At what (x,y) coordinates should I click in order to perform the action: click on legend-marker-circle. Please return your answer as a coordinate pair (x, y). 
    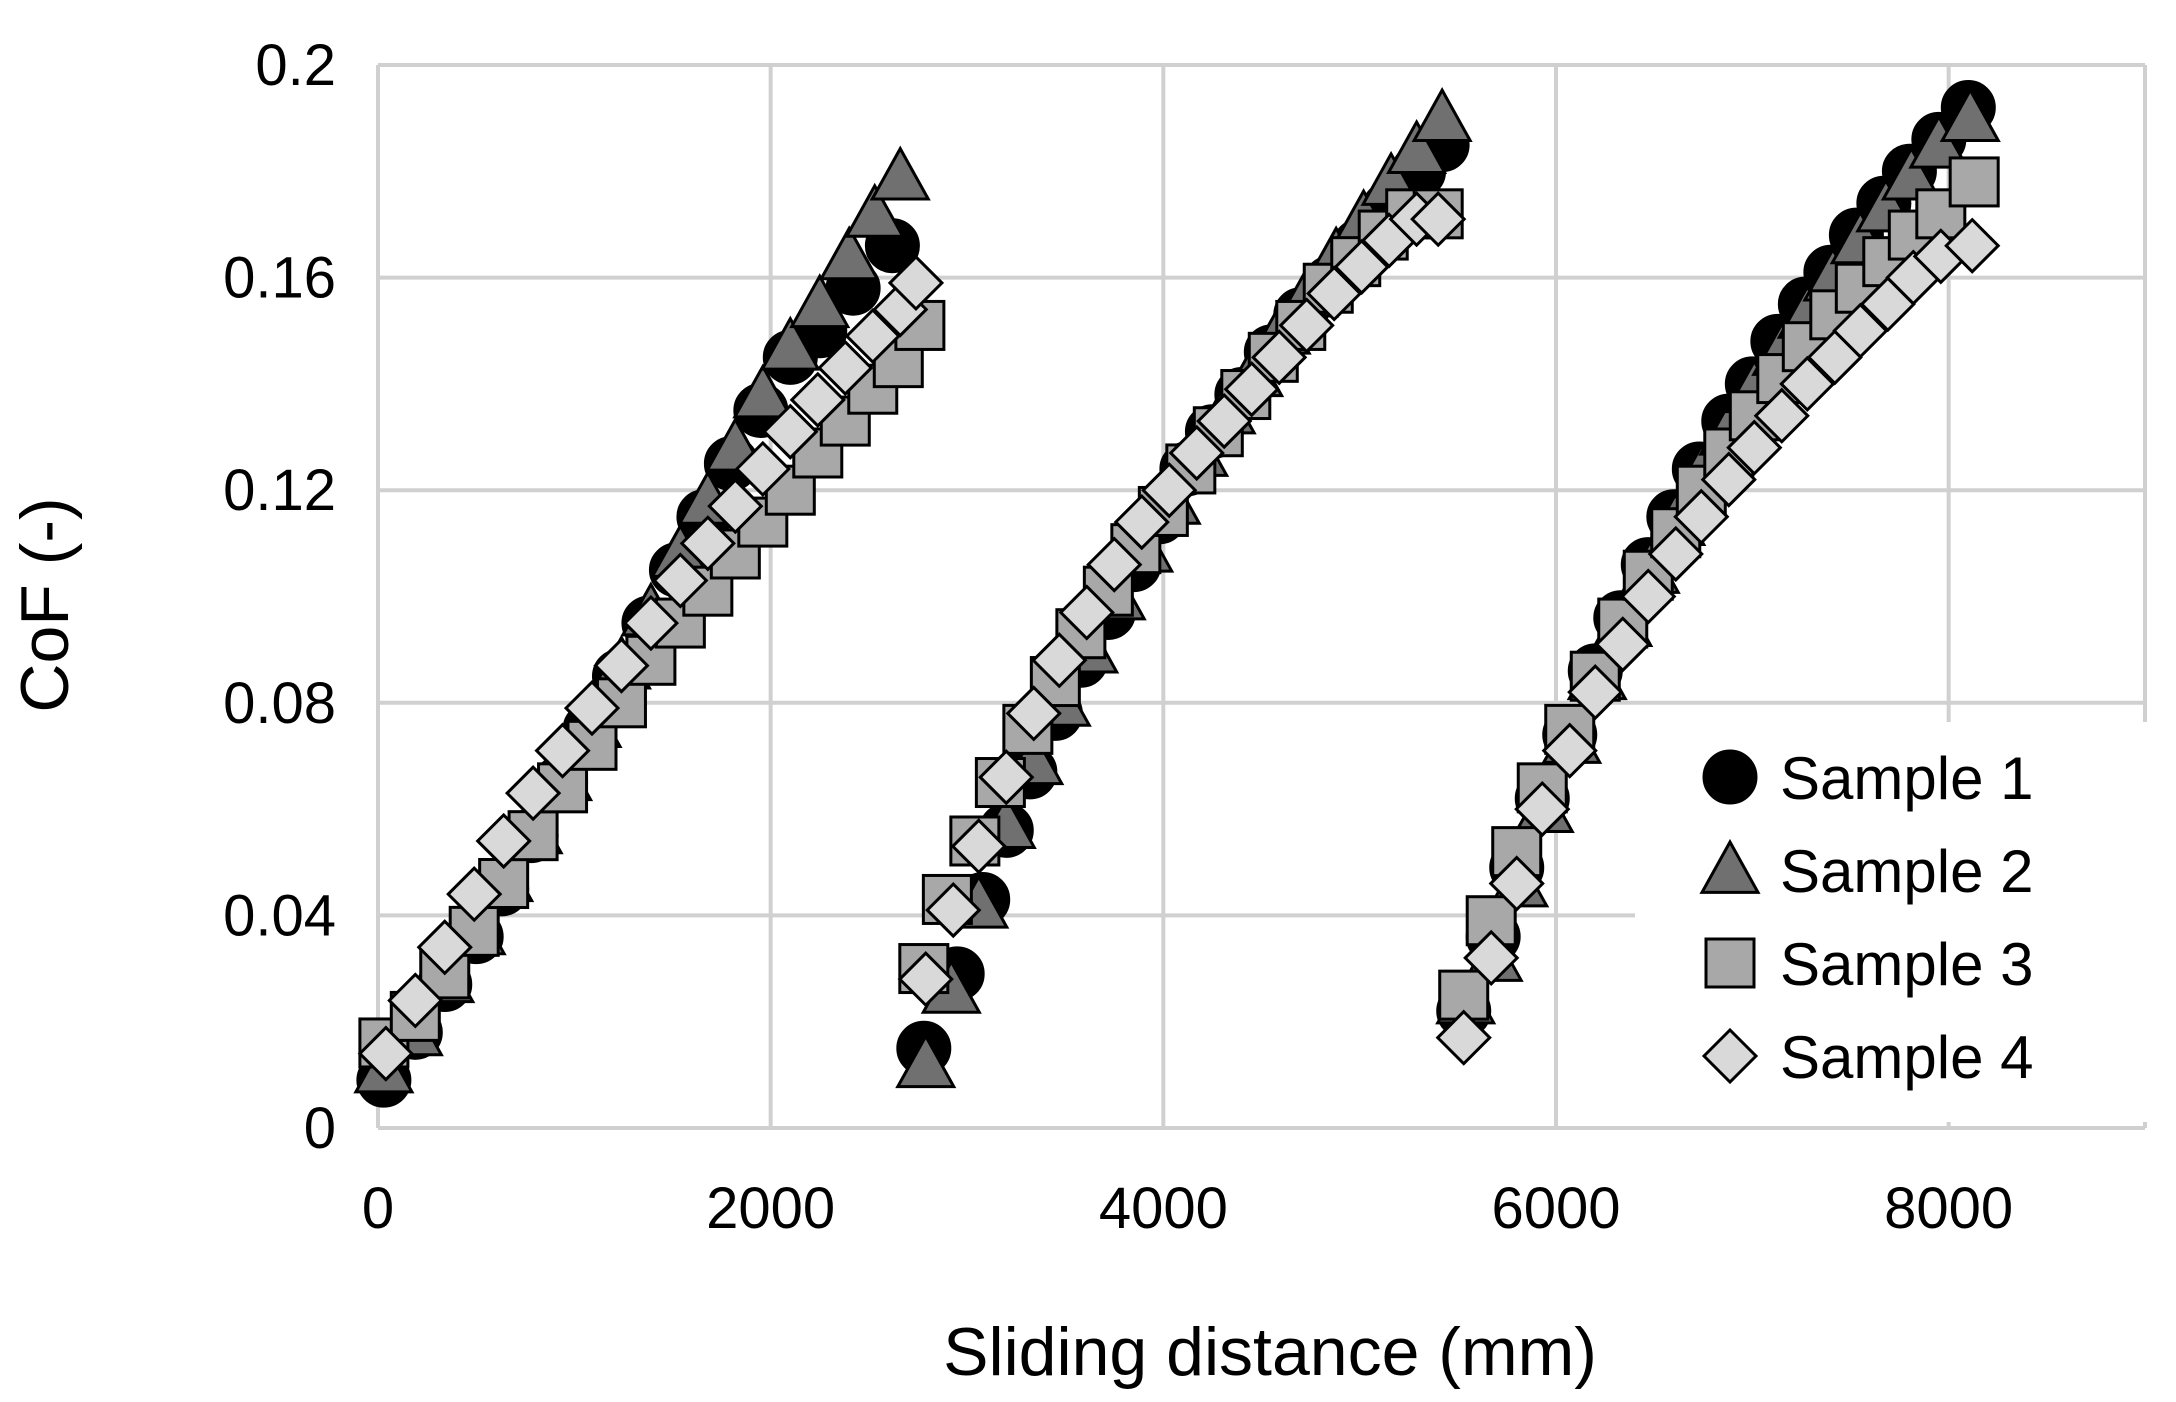
    Looking at the image, I should click on (1730, 777).